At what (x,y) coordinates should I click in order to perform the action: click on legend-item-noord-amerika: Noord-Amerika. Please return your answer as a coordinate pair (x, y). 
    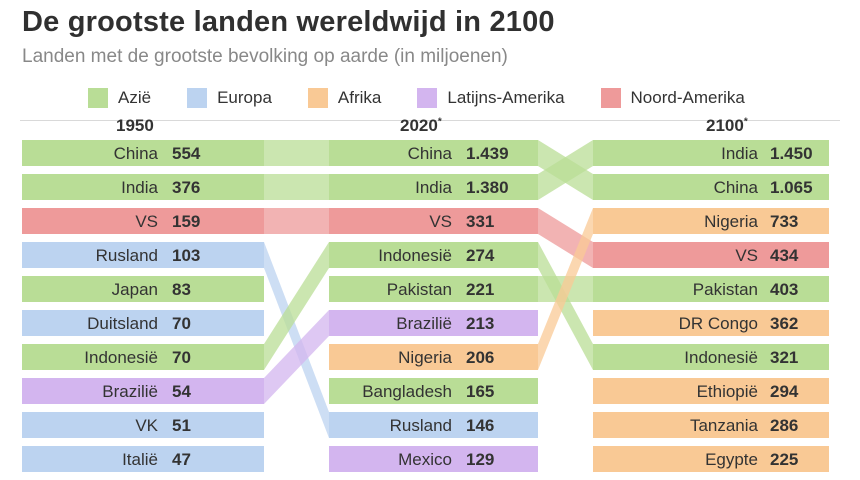
    Looking at the image, I should click on (672, 98).